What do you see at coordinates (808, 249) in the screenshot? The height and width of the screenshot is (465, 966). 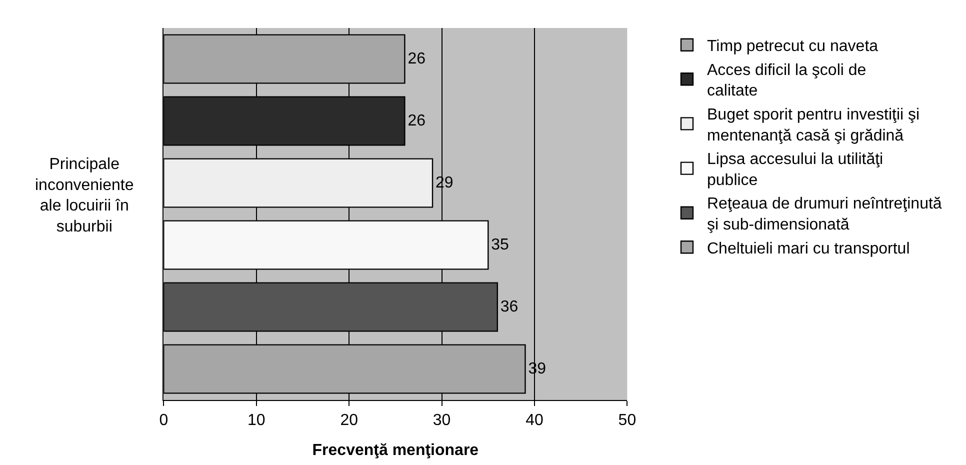 I see `legend-label: Cheltuieli mari cu transportul` at bounding box center [808, 249].